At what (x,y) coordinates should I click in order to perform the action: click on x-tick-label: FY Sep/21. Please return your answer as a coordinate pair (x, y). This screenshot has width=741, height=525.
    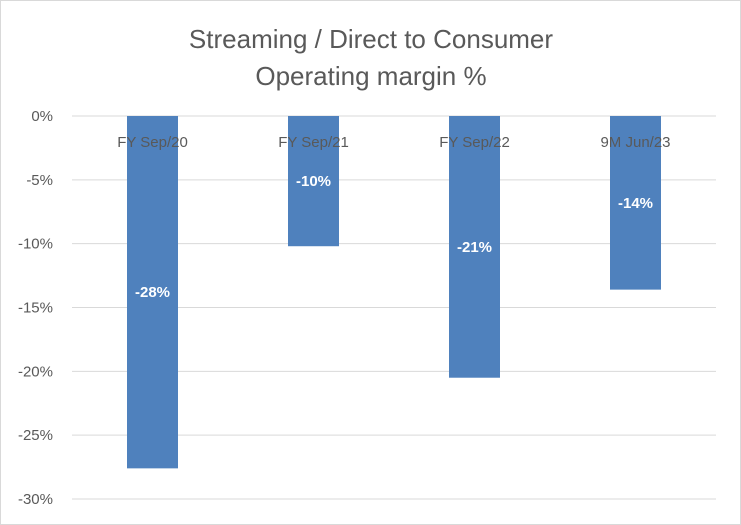
    Looking at the image, I should click on (313, 142).